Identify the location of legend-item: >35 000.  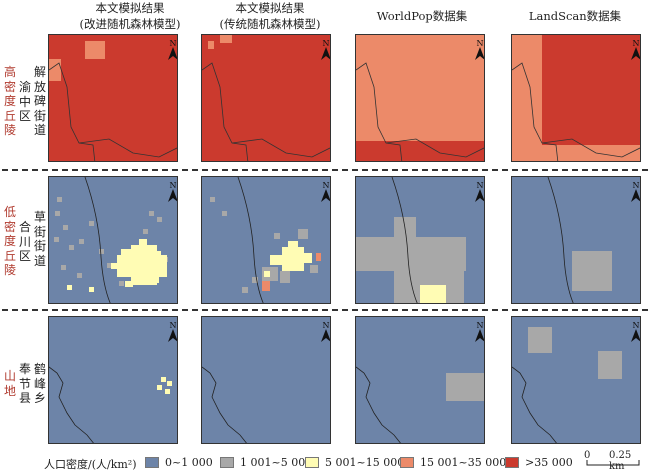
(539, 462).